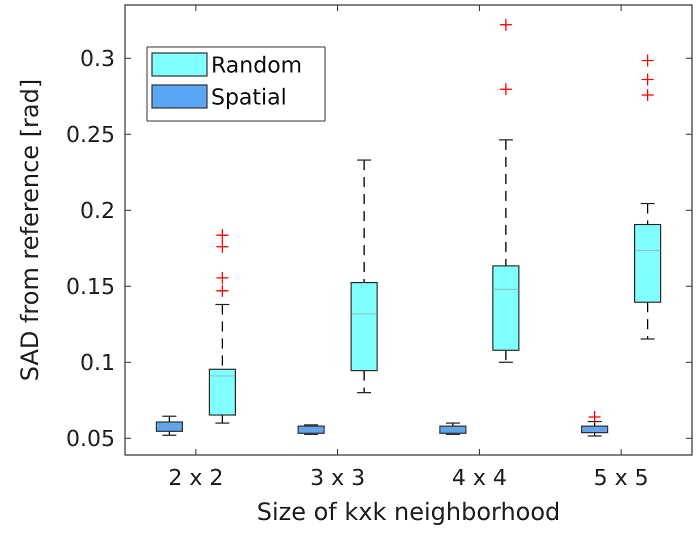 The image size is (697, 540). Describe the element at coordinates (97, 59) in the screenshot. I see `y-tick-label: 0.3` at that location.